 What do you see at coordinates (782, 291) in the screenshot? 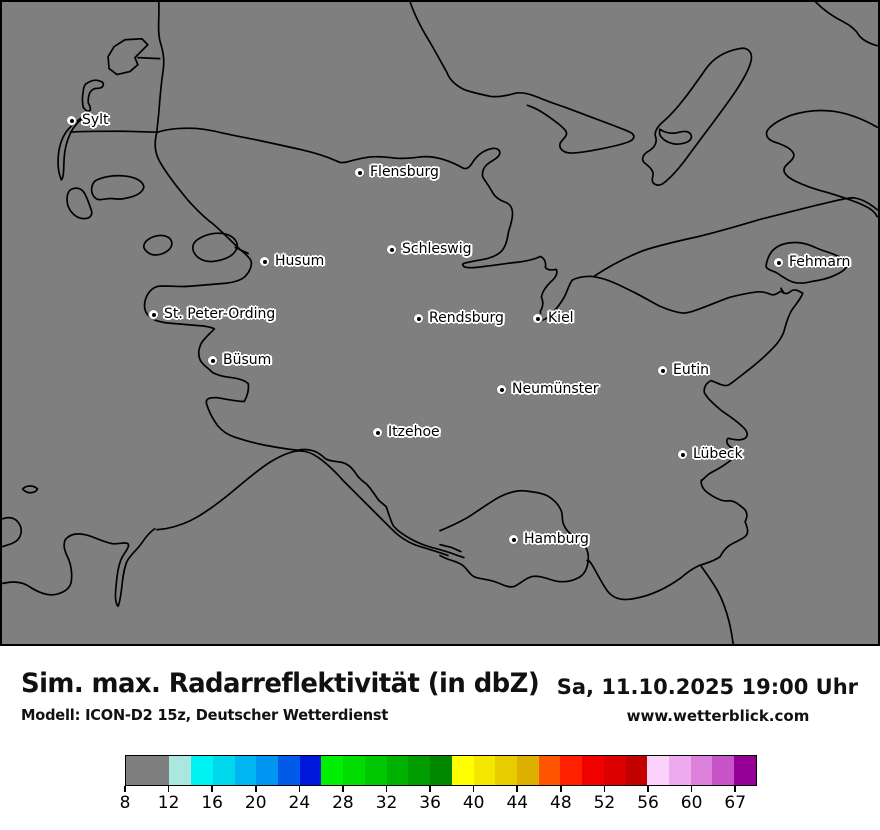
I see `coastline-fehmarnsund-bridge` at bounding box center [782, 291].